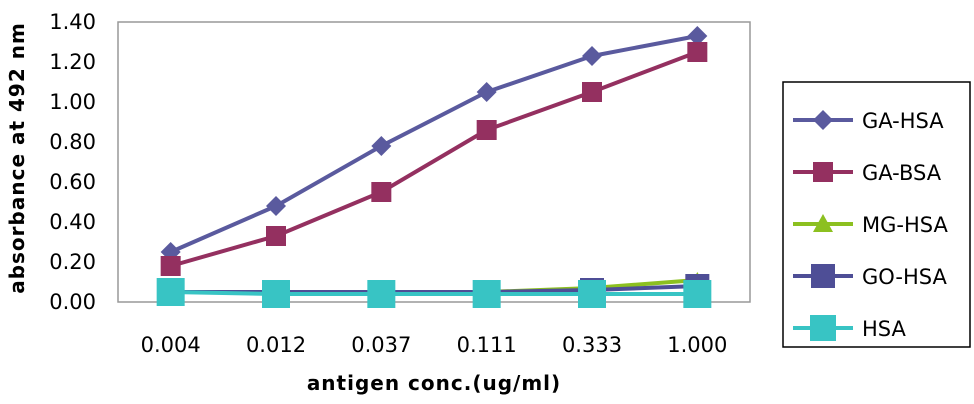 The image size is (974, 404). What do you see at coordinates (72, 162) in the screenshot?
I see `y-axis: 0.00 0.20 0.40 0.60 0.80 1.00 1.20 1.40` at bounding box center [72, 162].